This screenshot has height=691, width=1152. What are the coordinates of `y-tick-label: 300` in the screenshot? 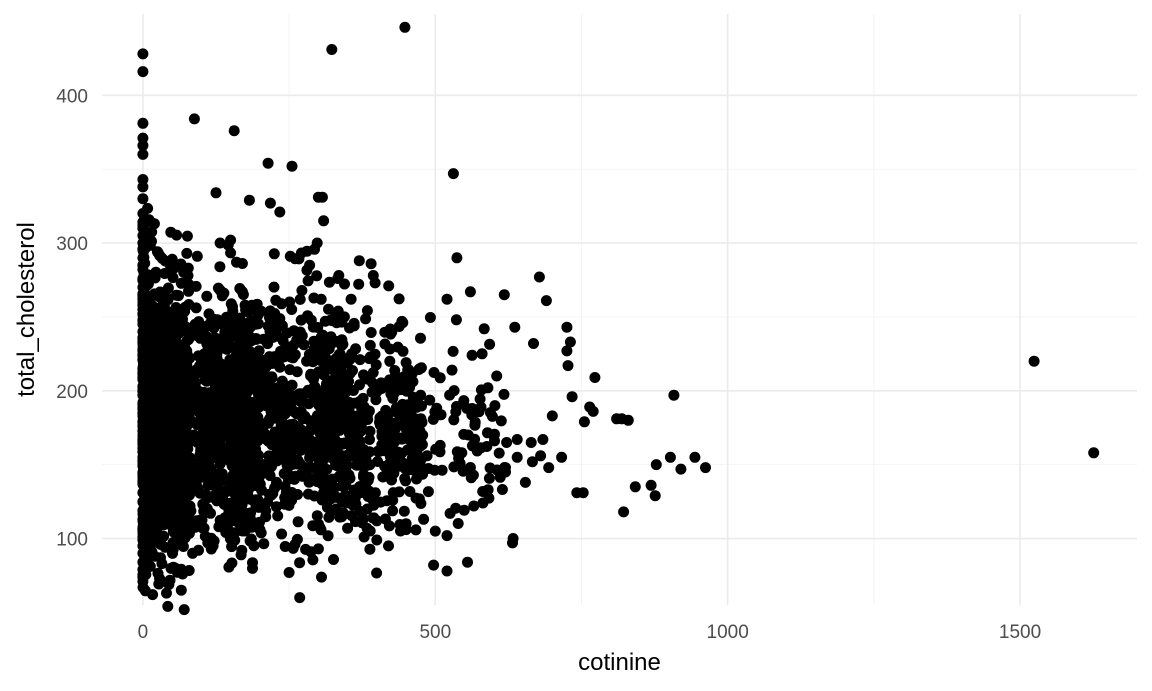 It's located at (72, 244).